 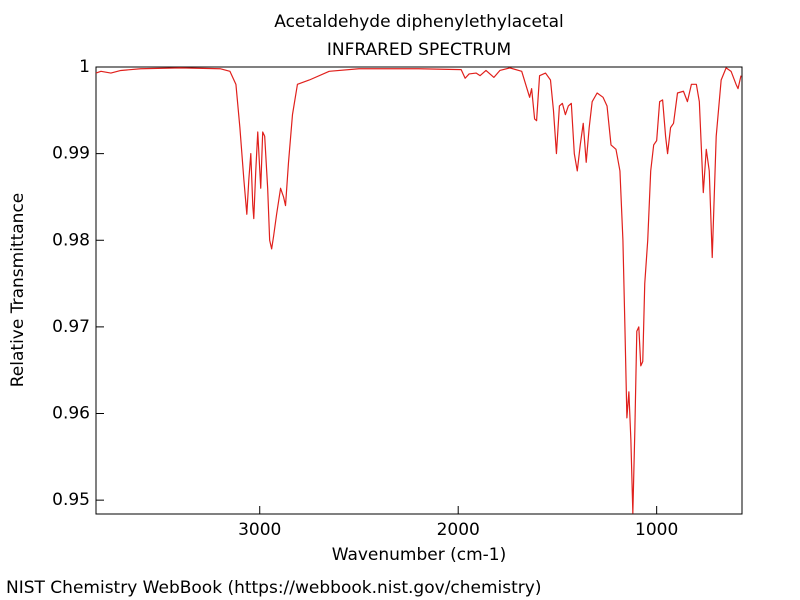 What do you see at coordinates (656, 530) in the screenshot?
I see `x-tick-label: 1000` at bounding box center [656, 530].